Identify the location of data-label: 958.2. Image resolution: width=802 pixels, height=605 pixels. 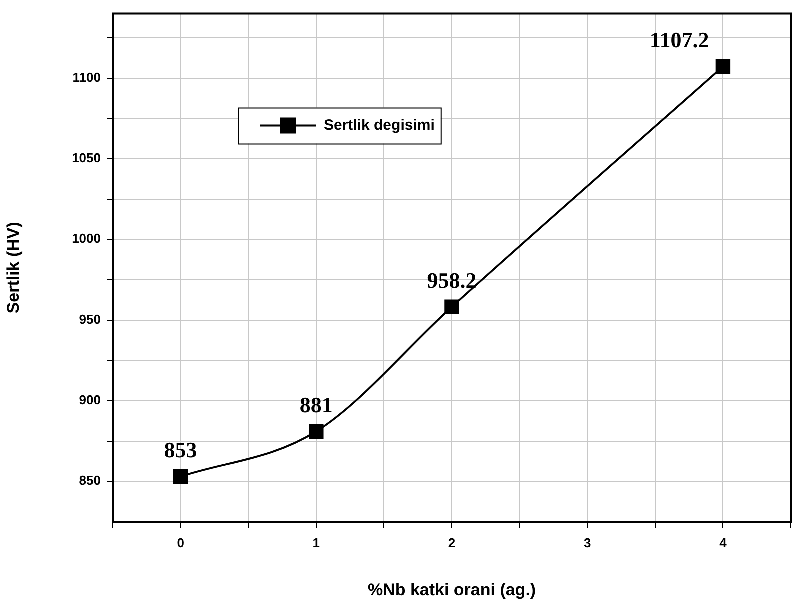
(452, 280).